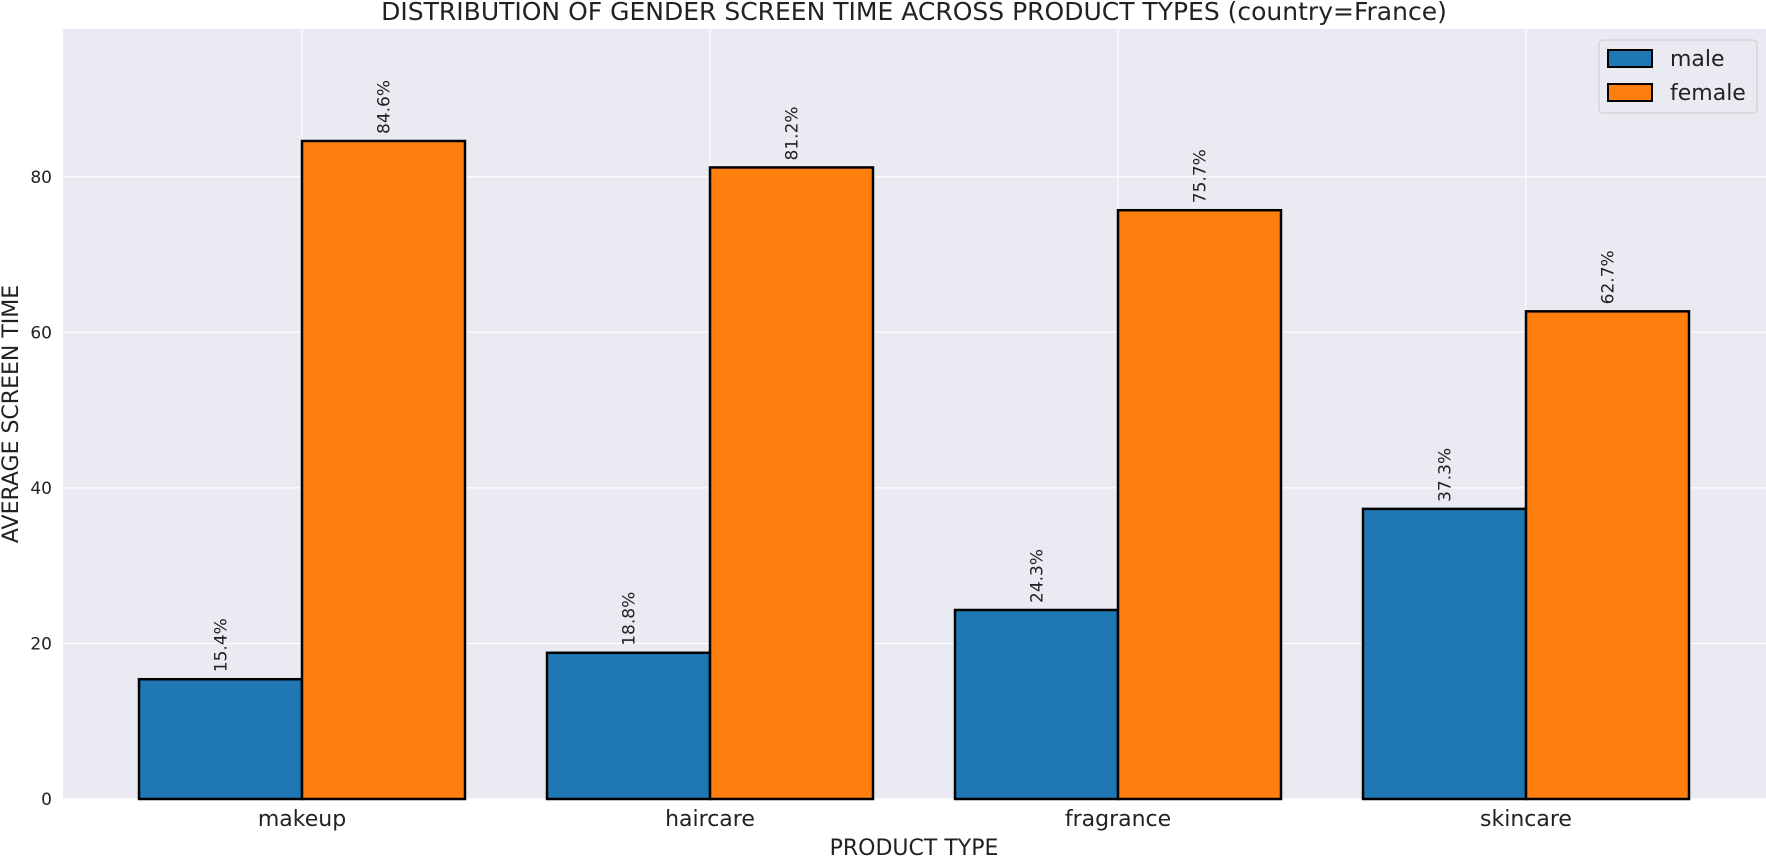  Describe the element at coordinates (791, 483) in the screenshot. I see `bar-female-haircare` at that location.